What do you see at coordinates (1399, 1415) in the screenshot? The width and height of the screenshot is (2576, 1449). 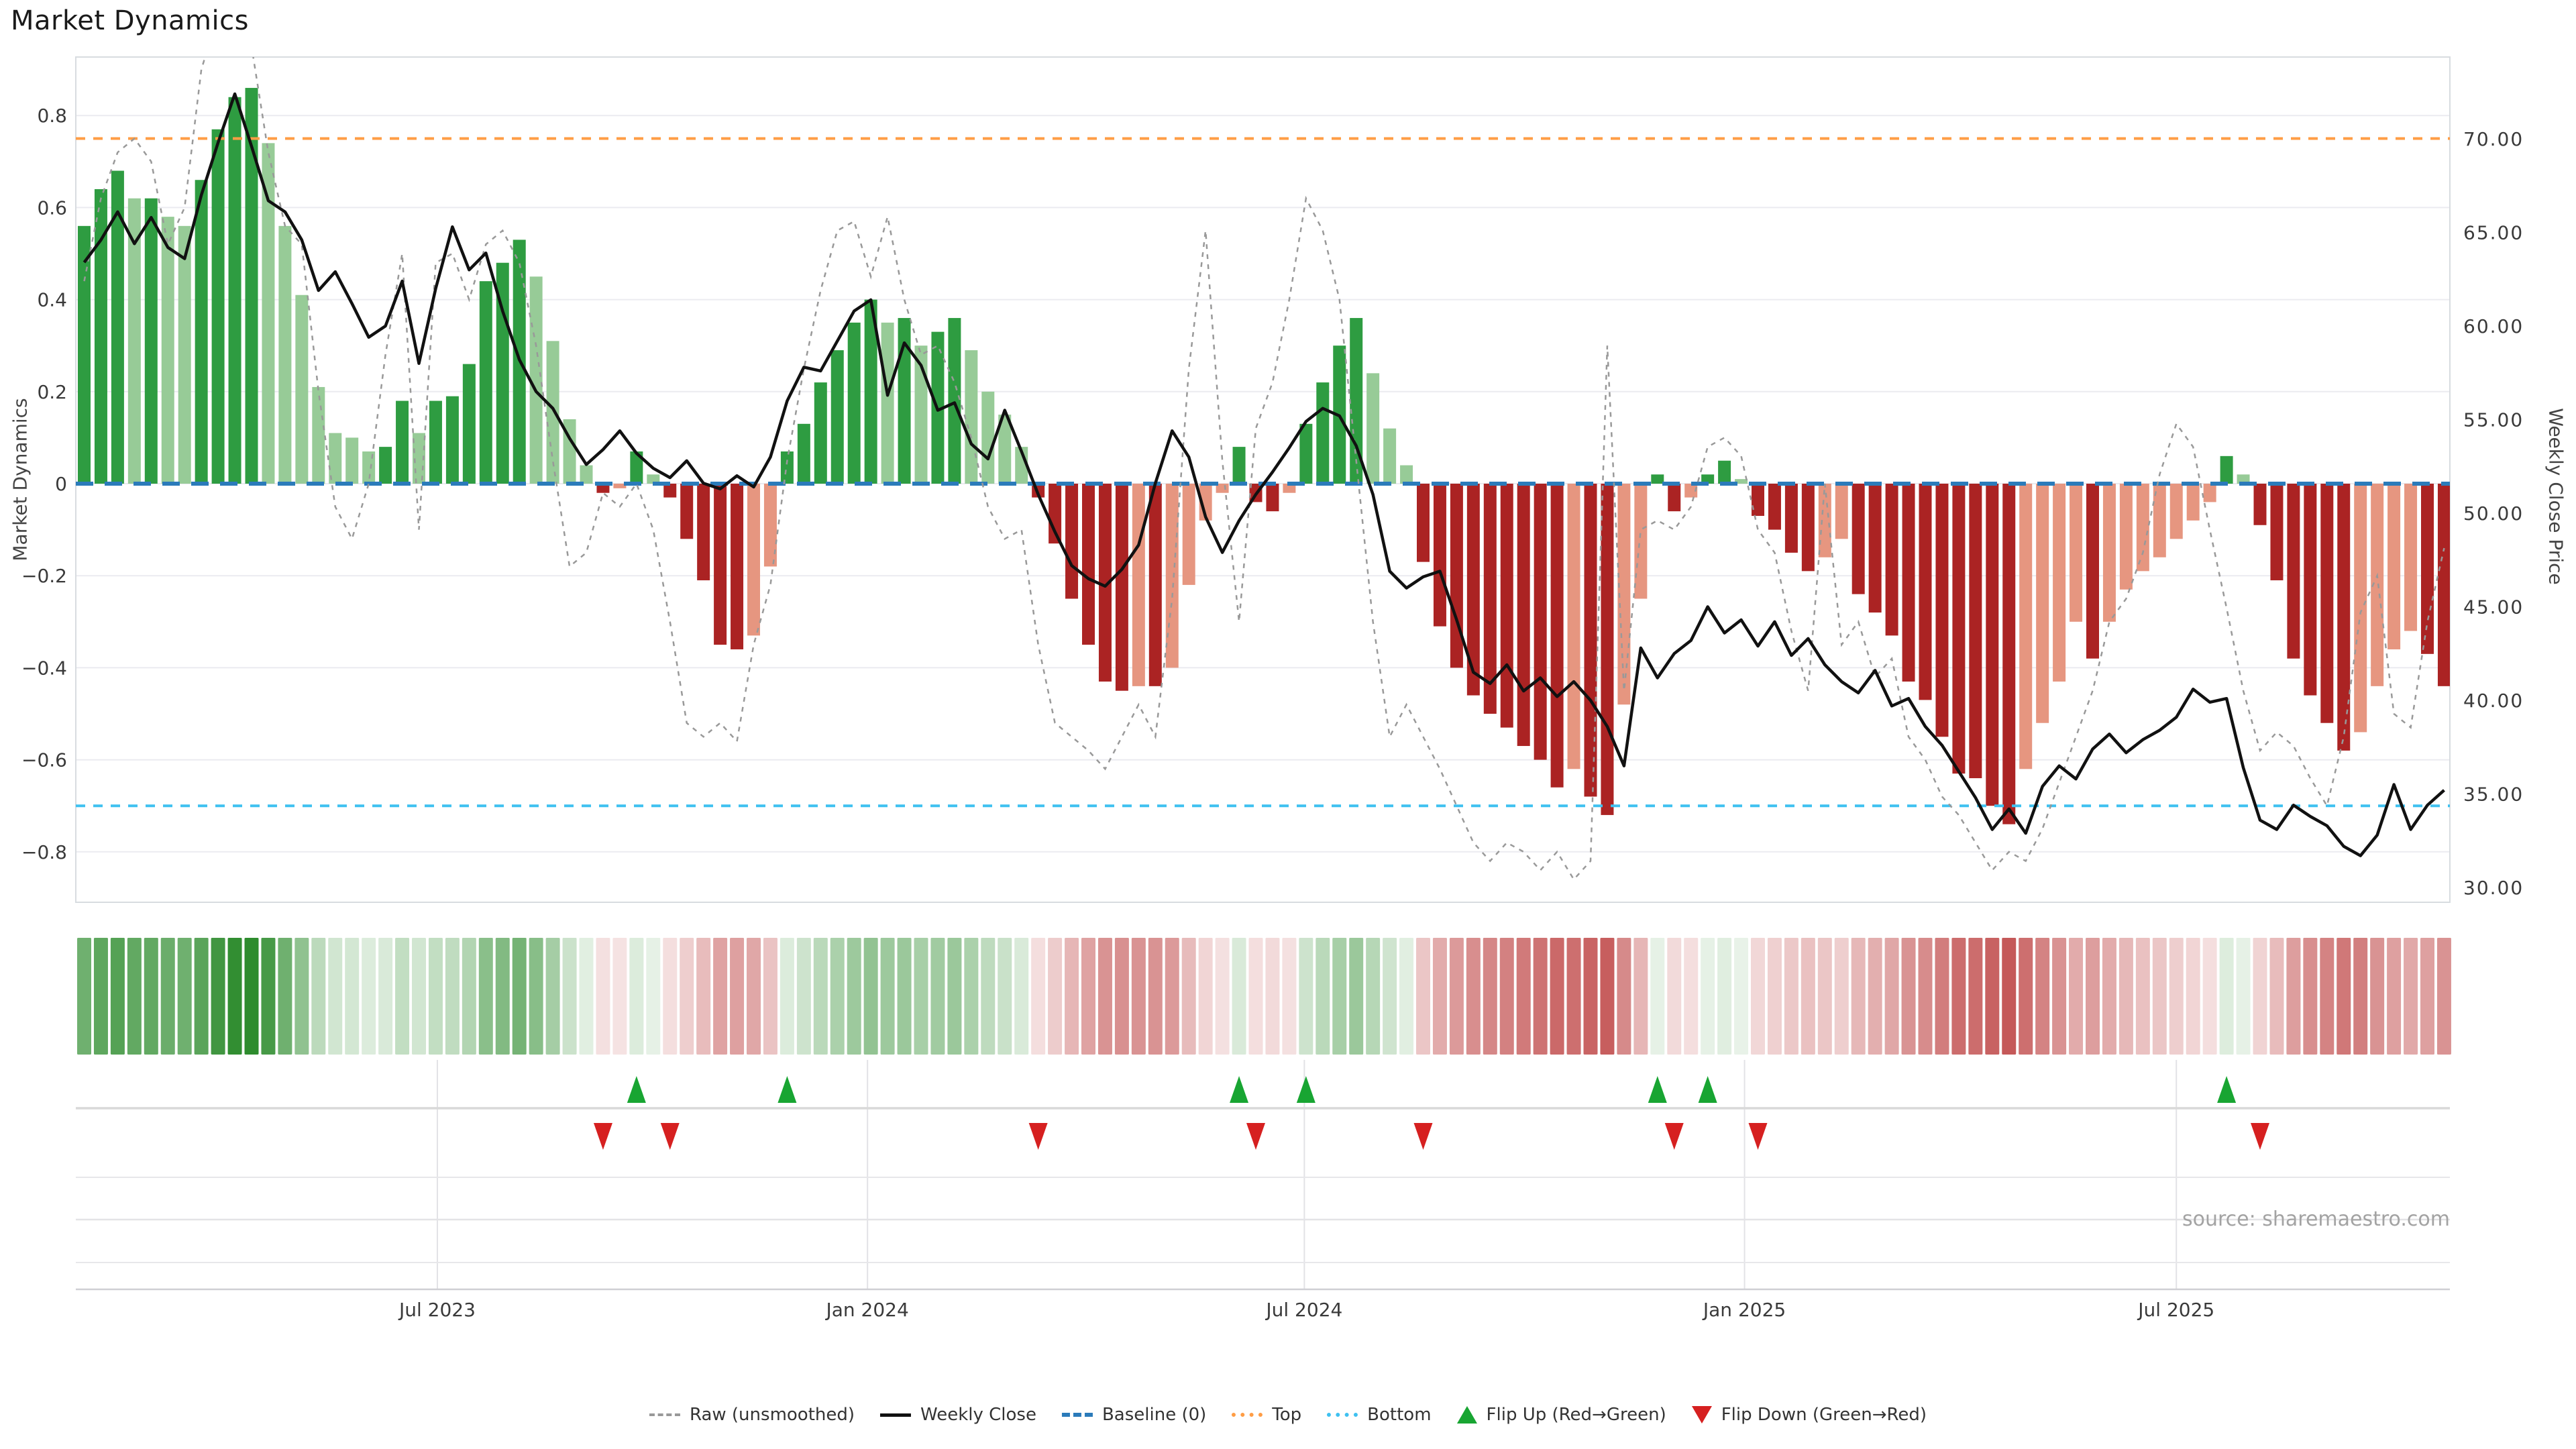 I see `legend-item-label: Bottom` at bounding box center [1399, 1415].